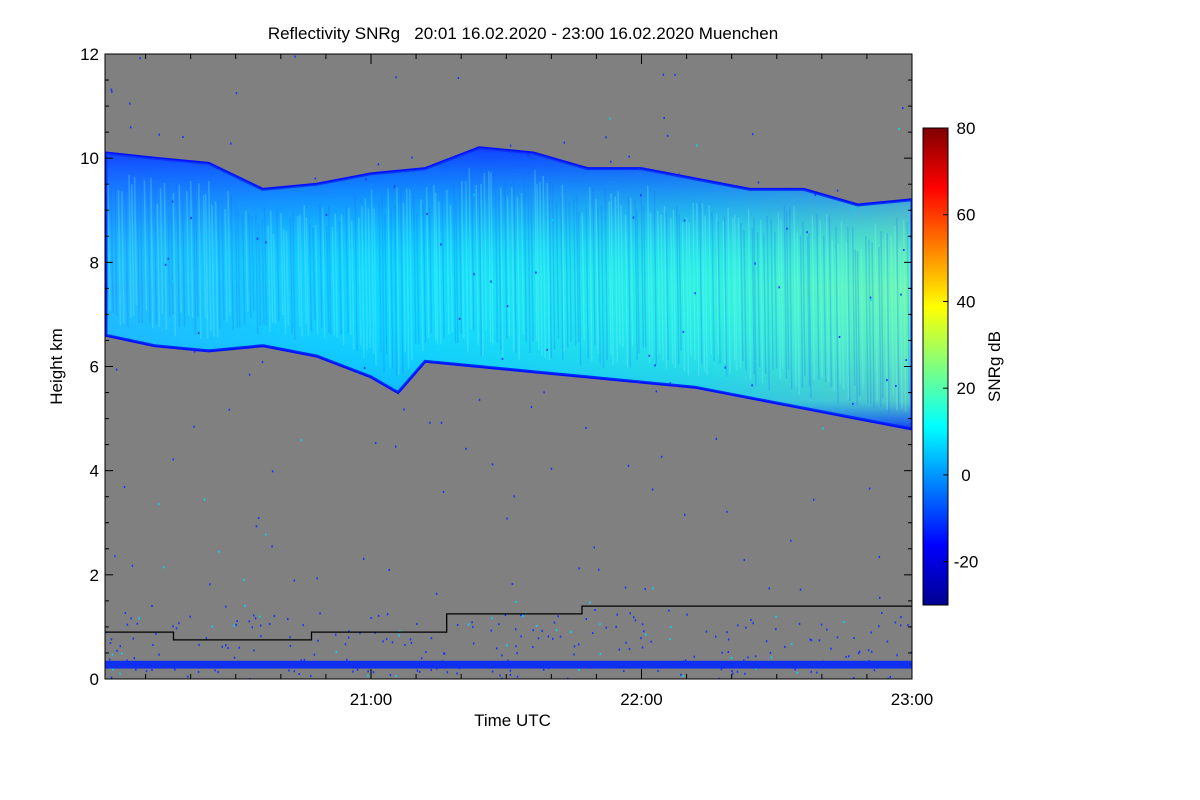  What do you see at coordinates (94, 679) in the screenshot?
I see `y-tick-label: 0` at bounding box center [94, 679].